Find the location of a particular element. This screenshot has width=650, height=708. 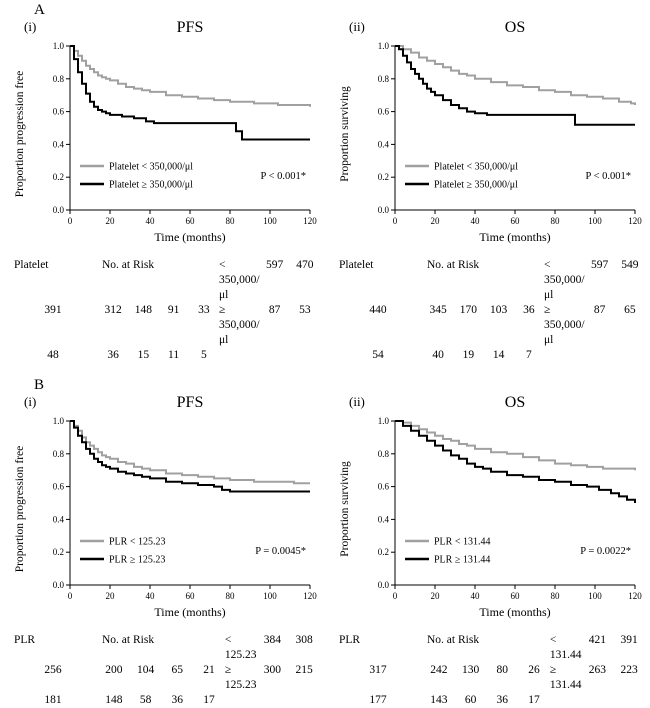

risk-value: 48 is located at coordinates (53, 355).